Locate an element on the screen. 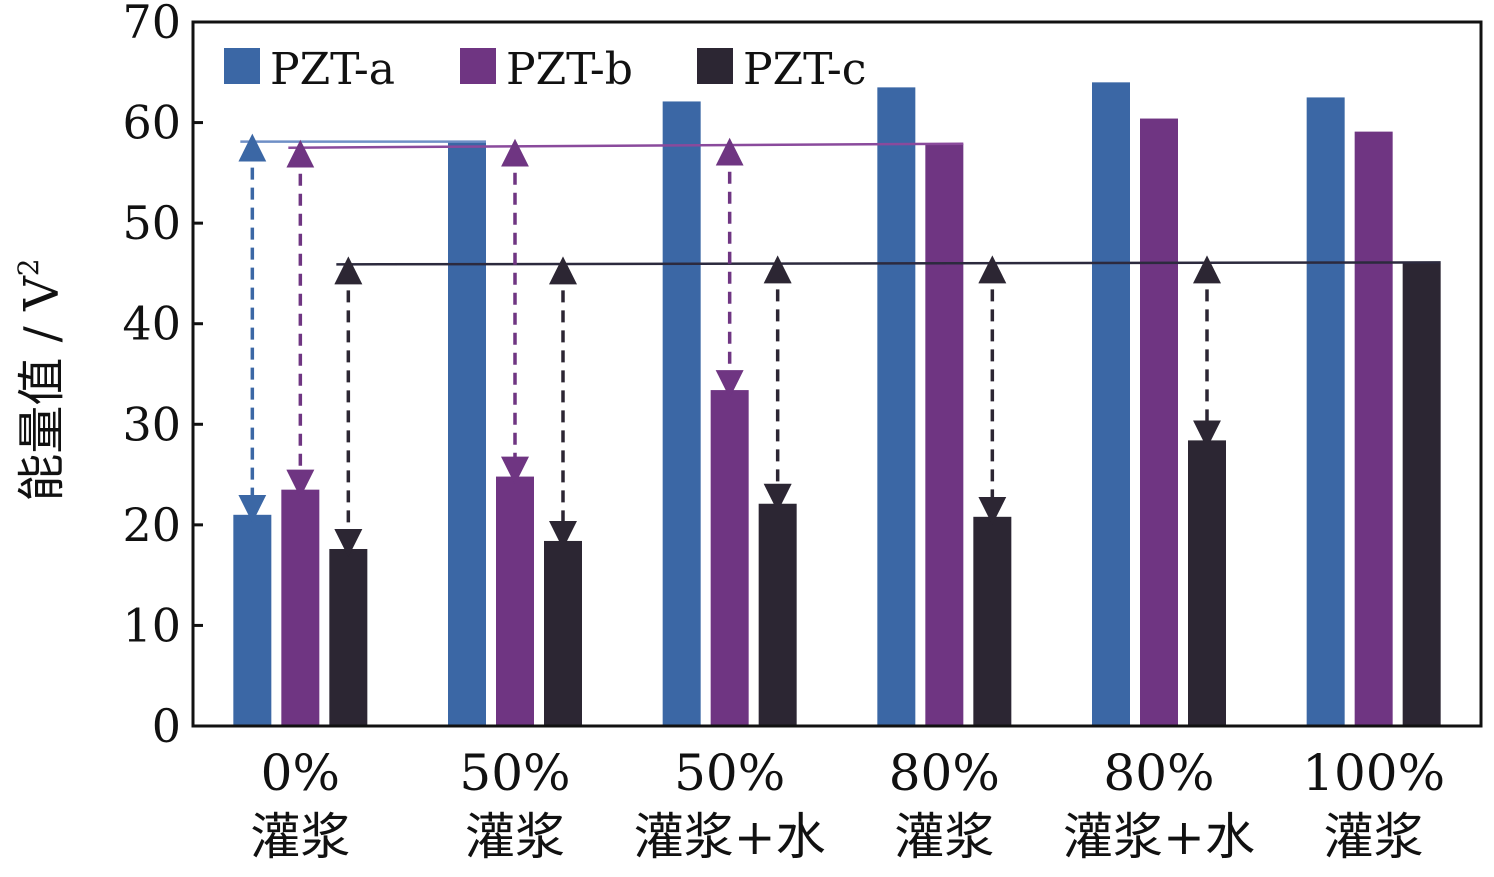 The image size is (1494, 877). x-tick-label-4-line-1: 灌浆+水 is located at coordinates (1159, 837).